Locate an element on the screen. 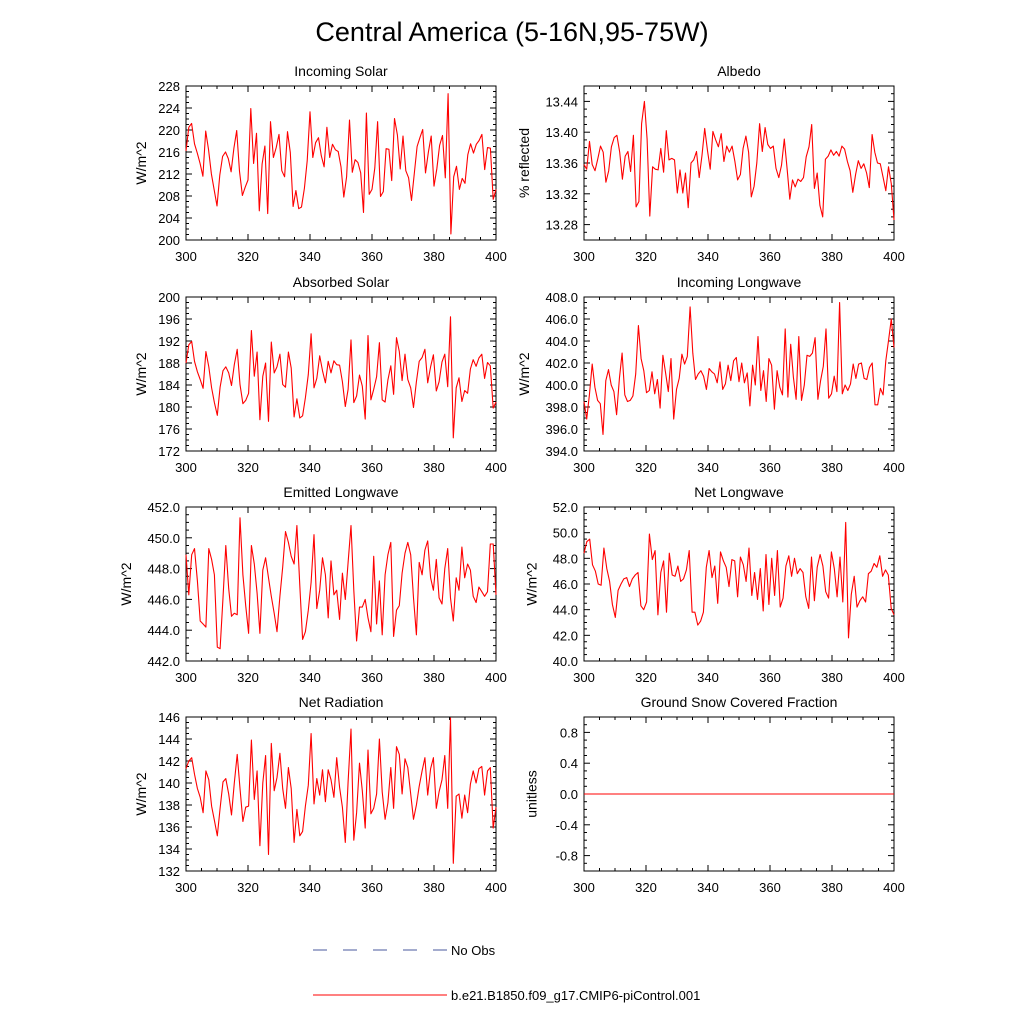 This screenshot has width=1024, height=1024. y-tick-label: 13.44 is located at coordinates (561, 101).